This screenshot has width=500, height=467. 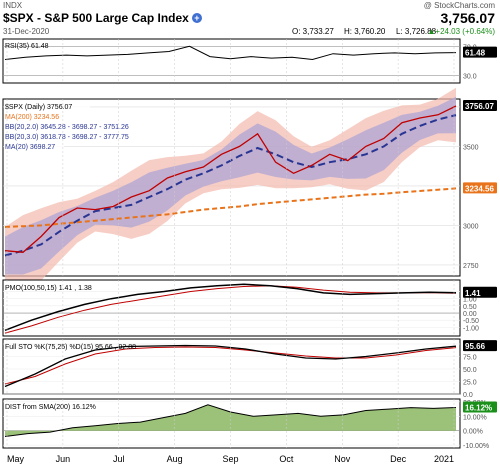 I want to click on price-last-label: 3756.07, so click(x=479, y=106).